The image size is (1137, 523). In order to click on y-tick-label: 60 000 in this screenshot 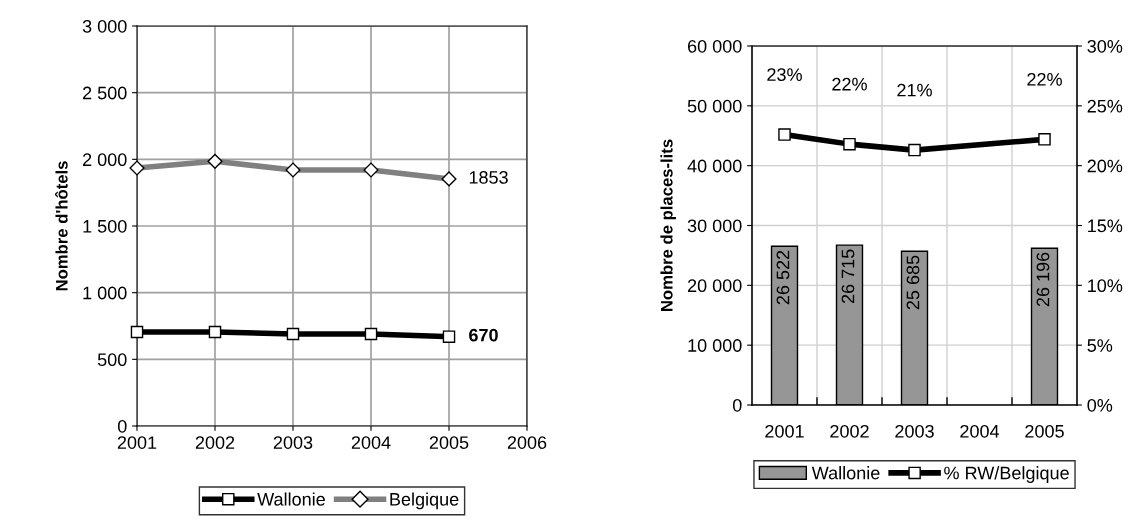, I will do `click(714, 46)`.